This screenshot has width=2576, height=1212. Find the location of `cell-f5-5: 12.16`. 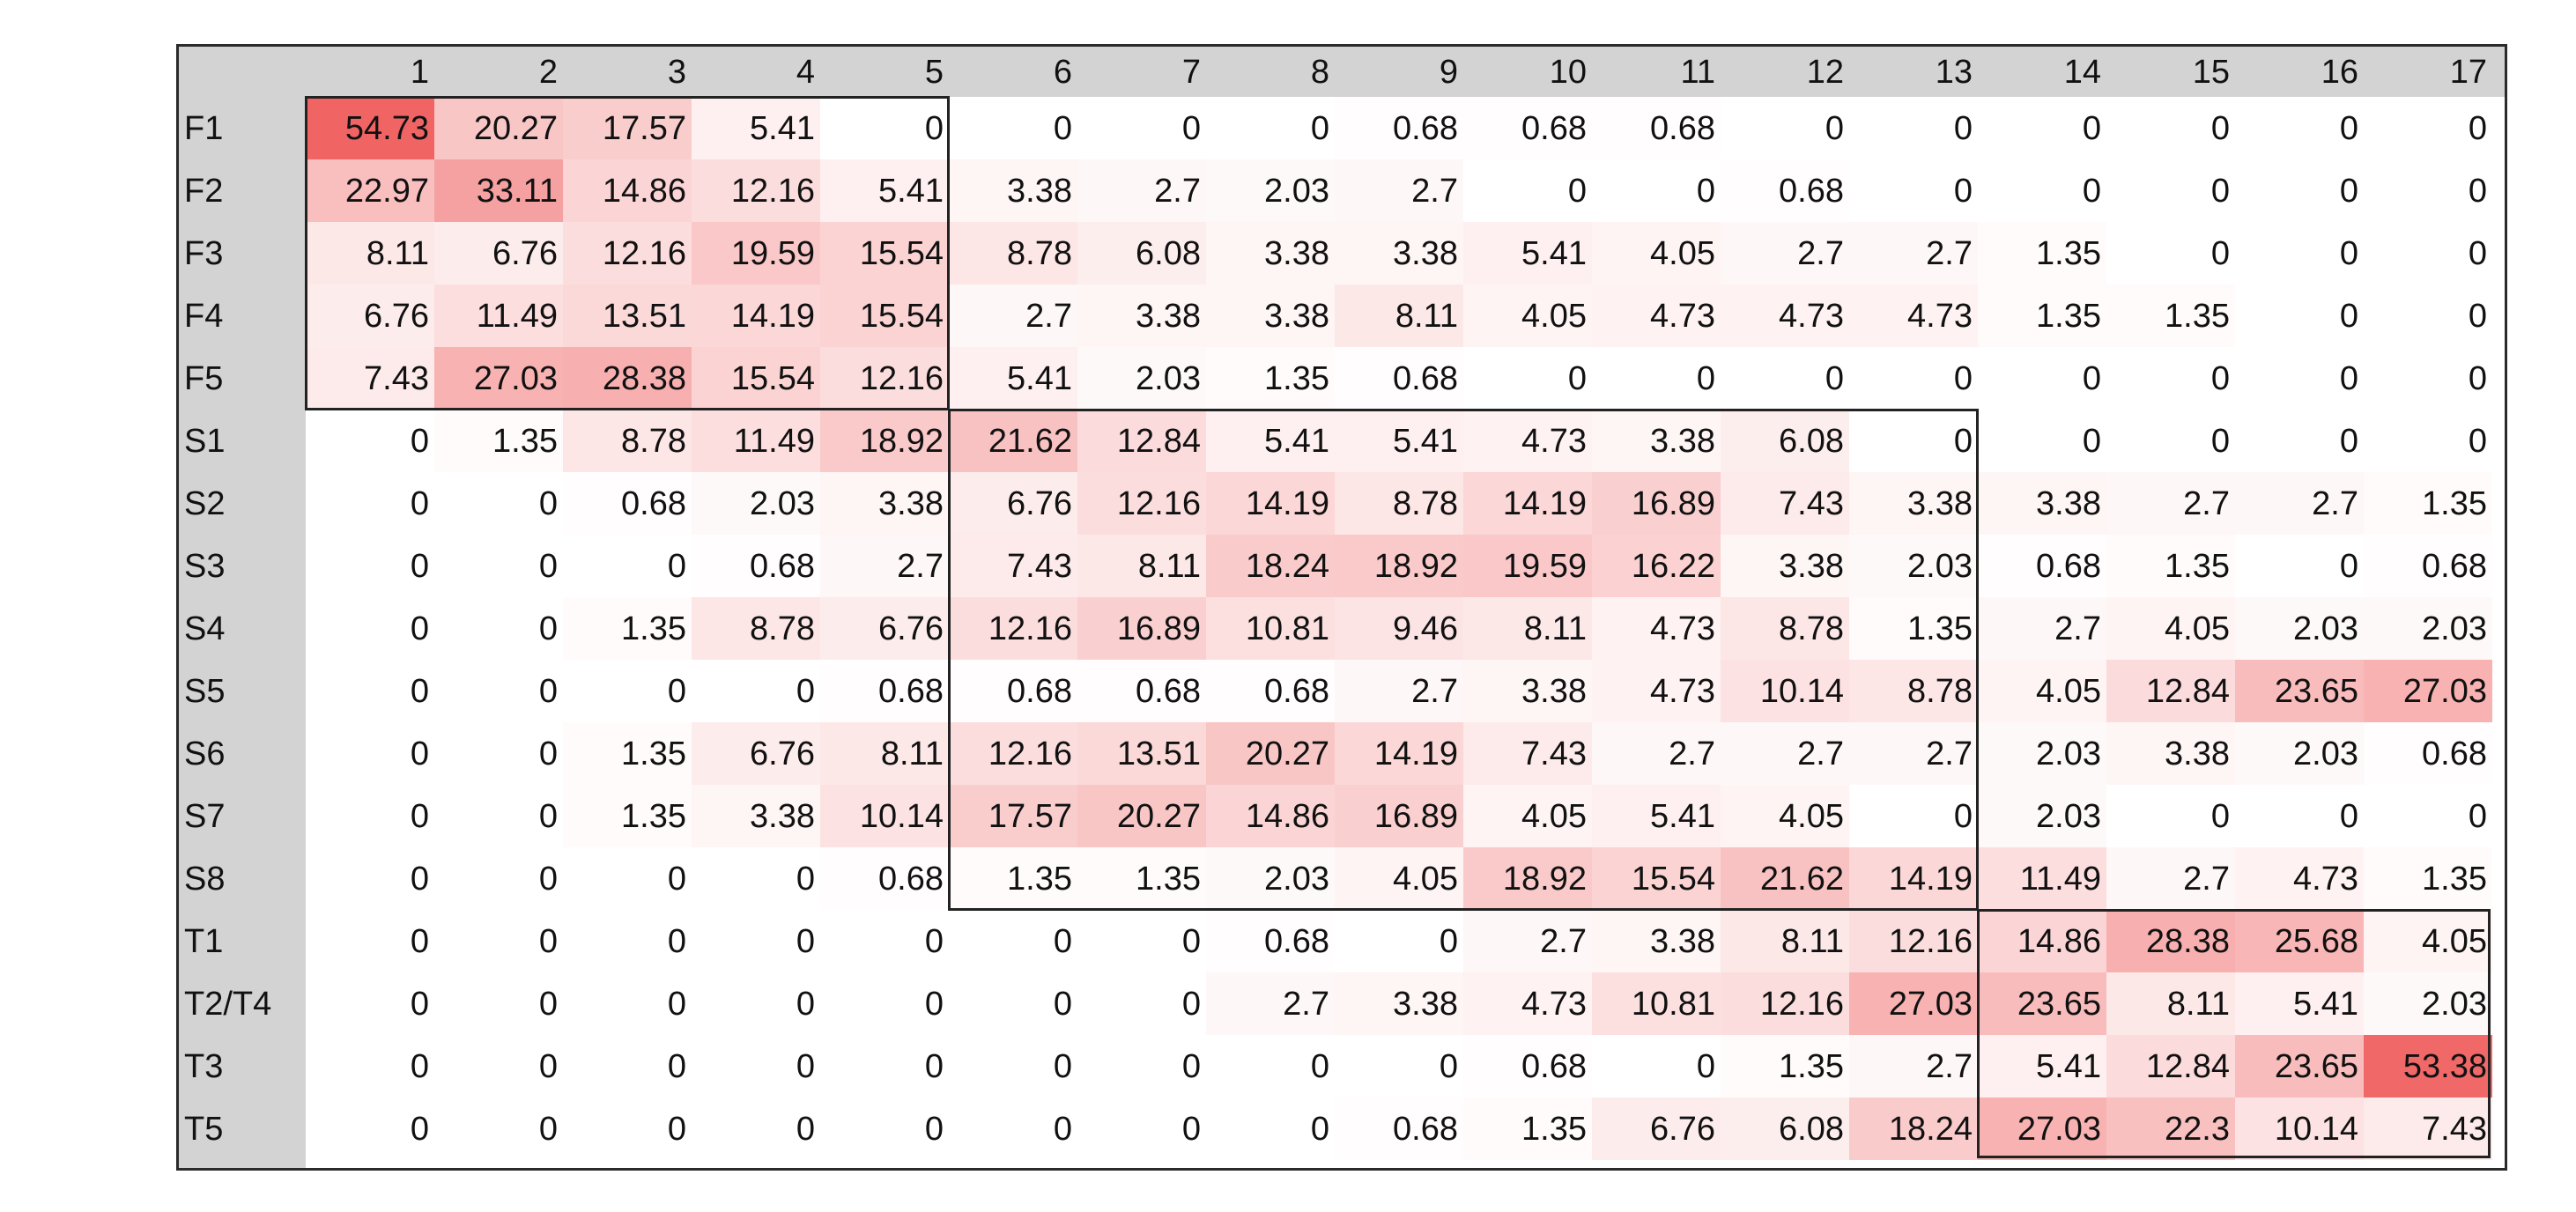

cell-f5-5: 12.16 is located at coordinates (885, 378).